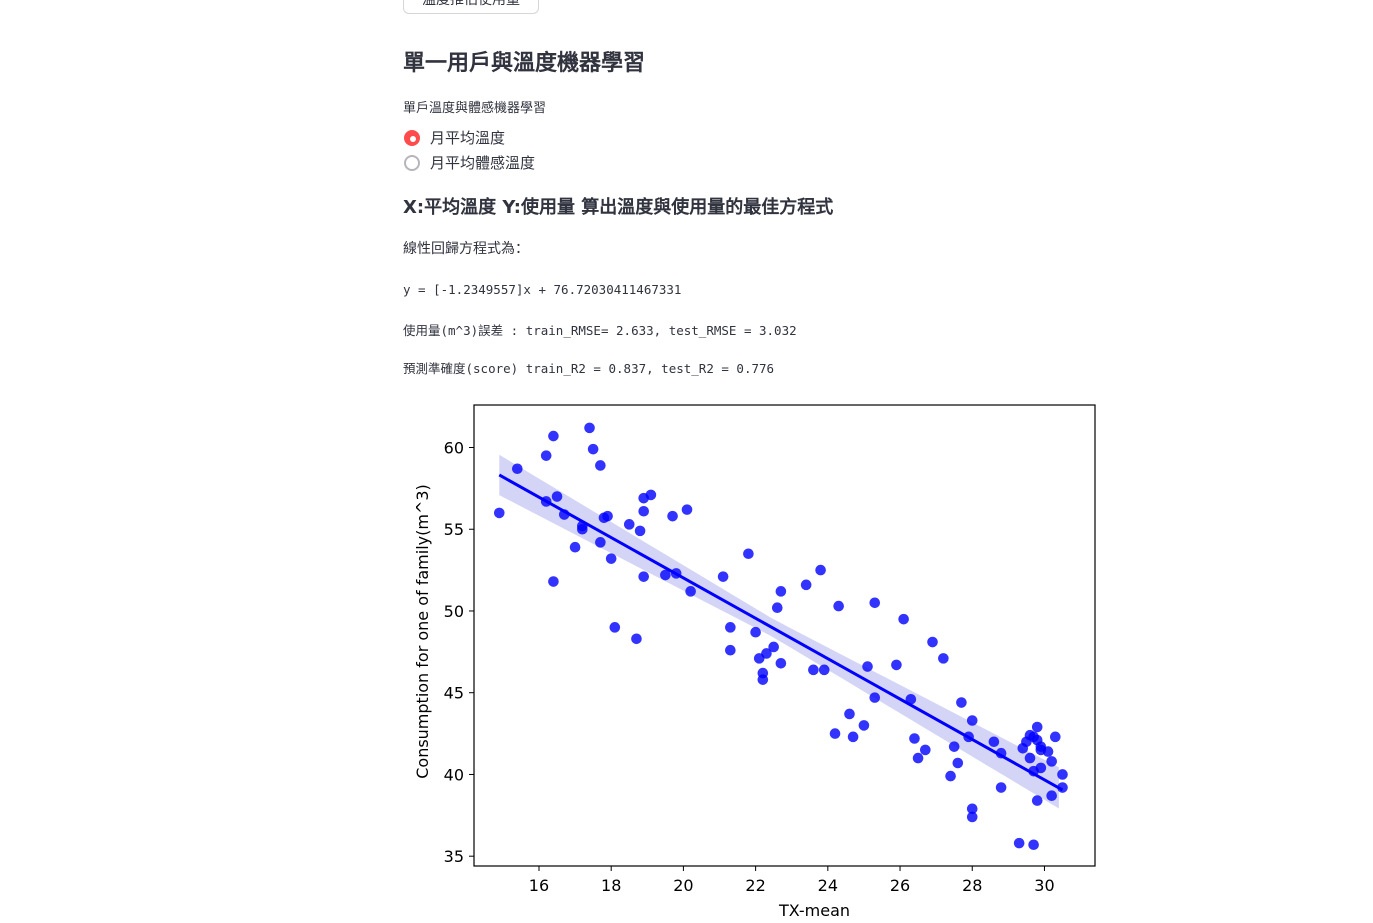 Image resolution: width=1373 pixels, height=923 pixels. What do you see at coordinates (454, 448) in the screenshot?
I see `y-tick-label: 60` at bounding box center [454, 448].